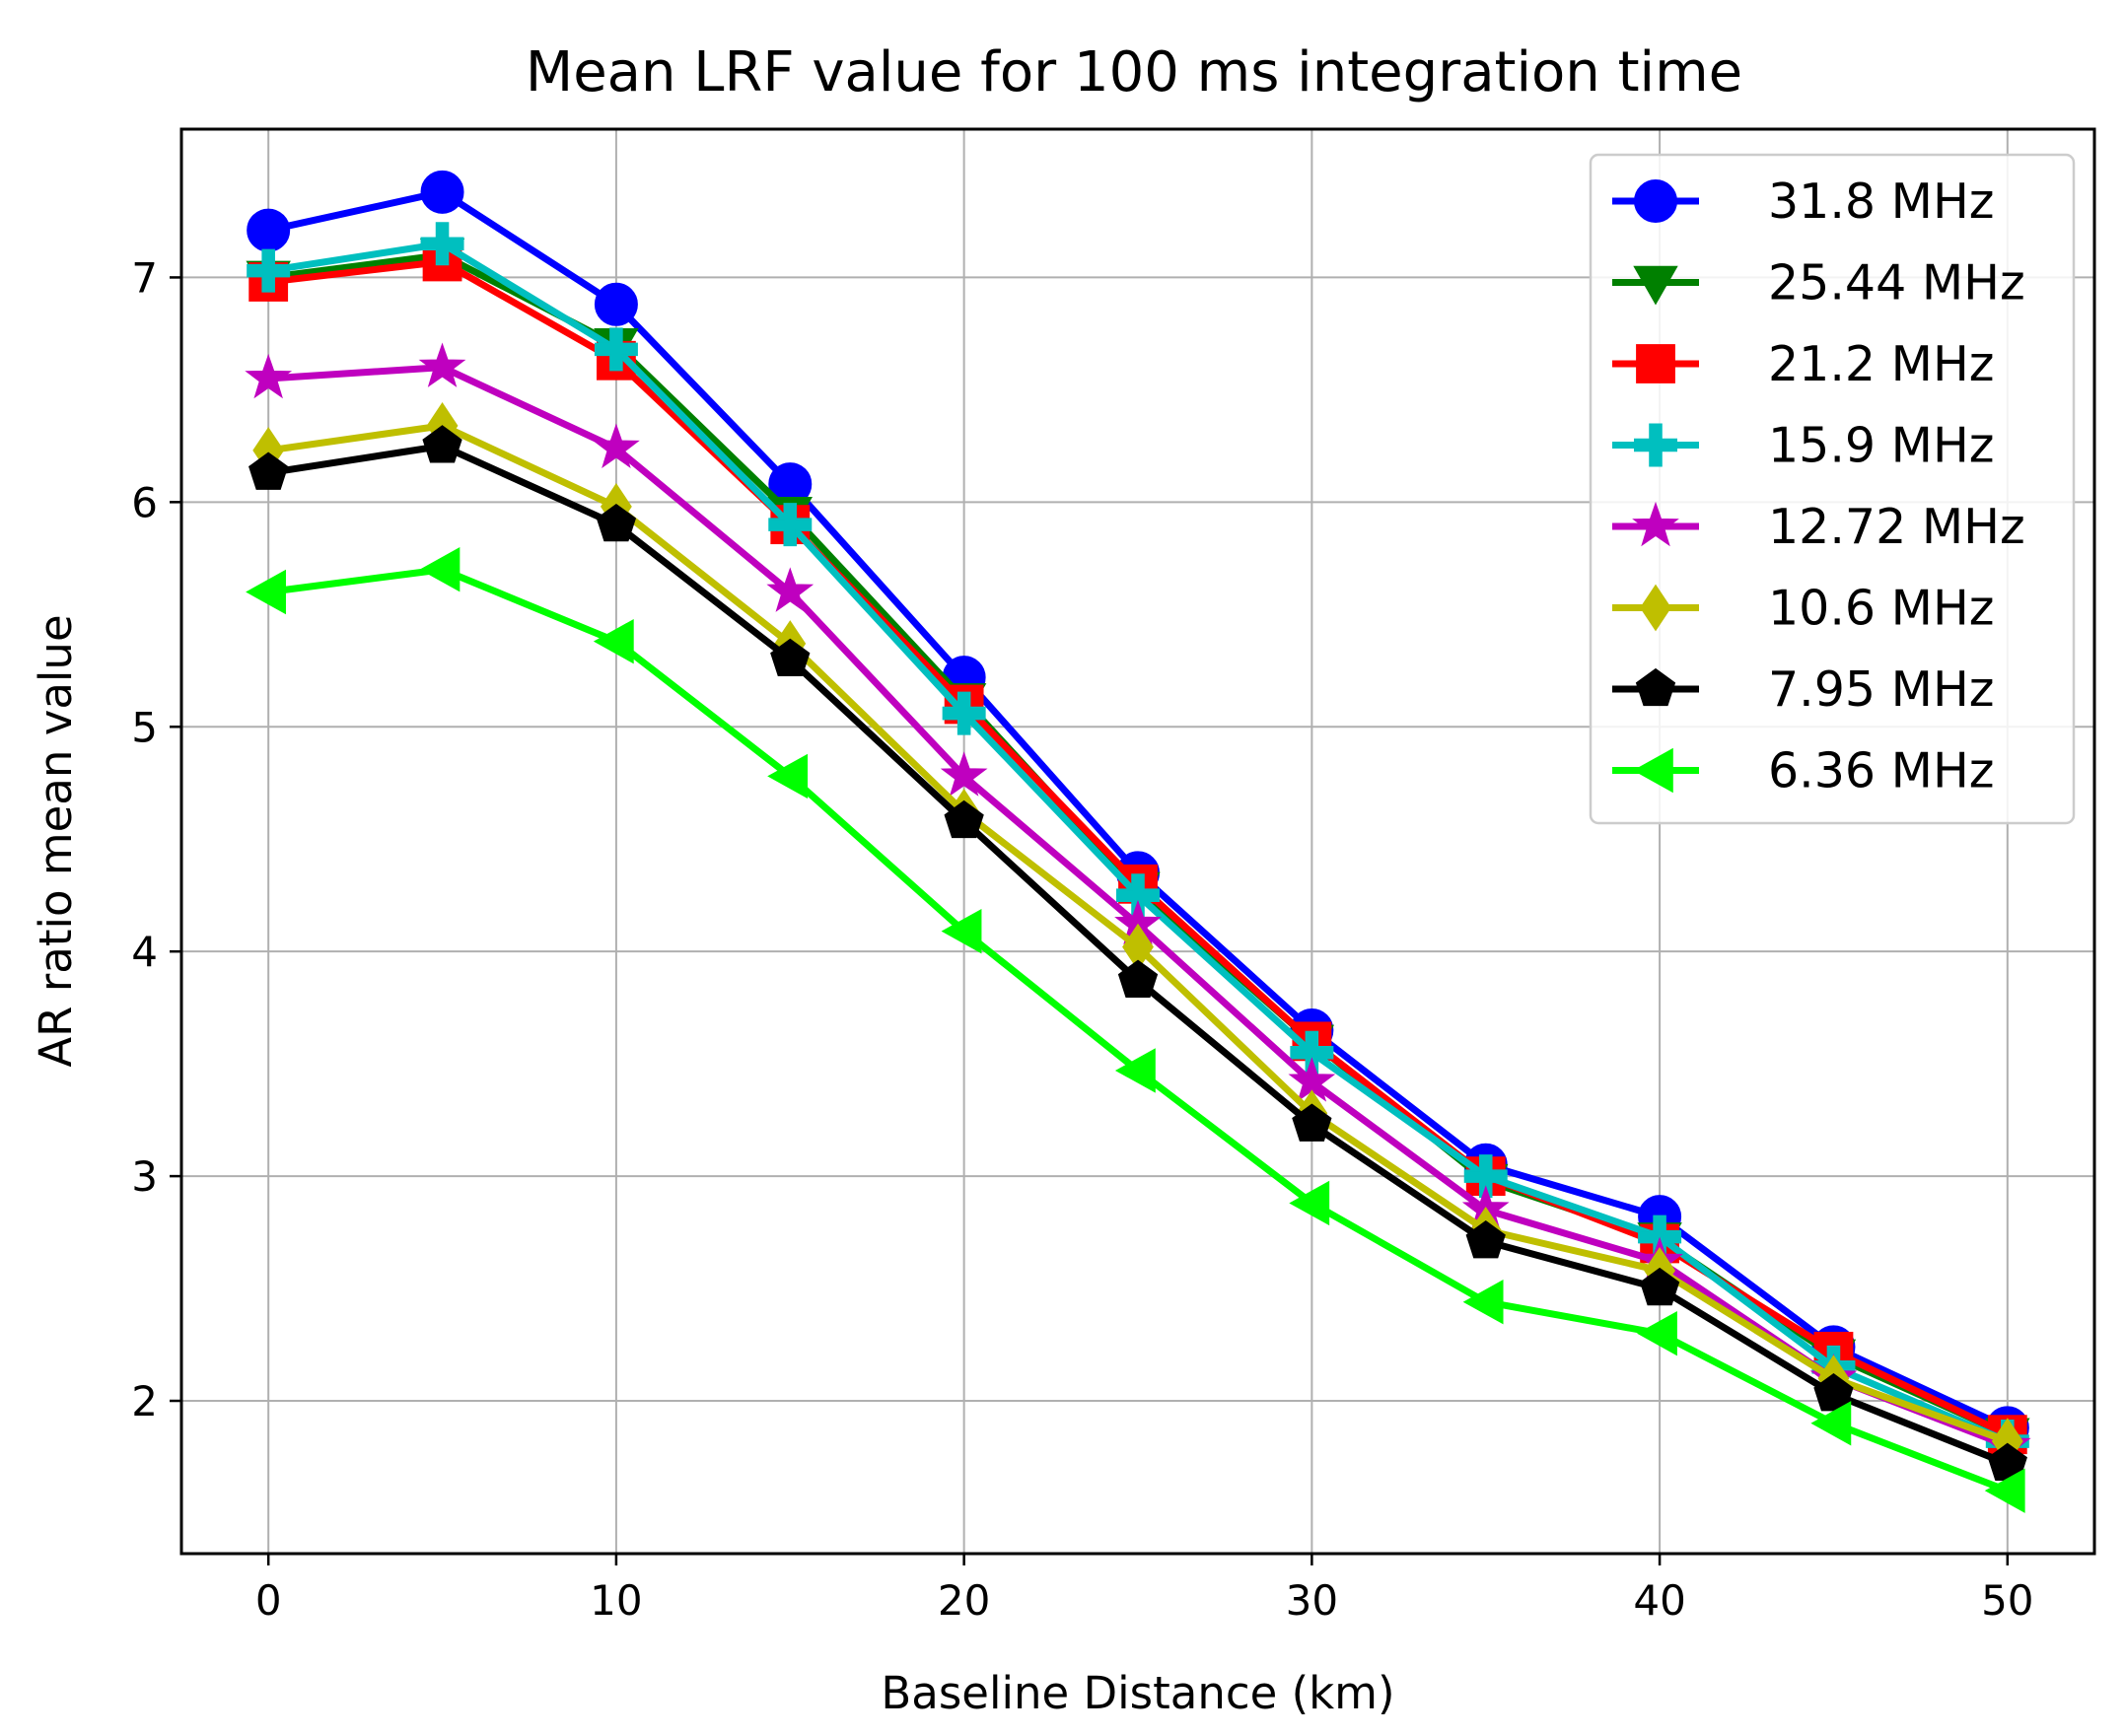 The height and width of the screenshot is (1736, 2125). What do you see at coordinates (144, 727) in the screenshot?
I see `y-tick-label: 5` at bounding box center [144, 727].